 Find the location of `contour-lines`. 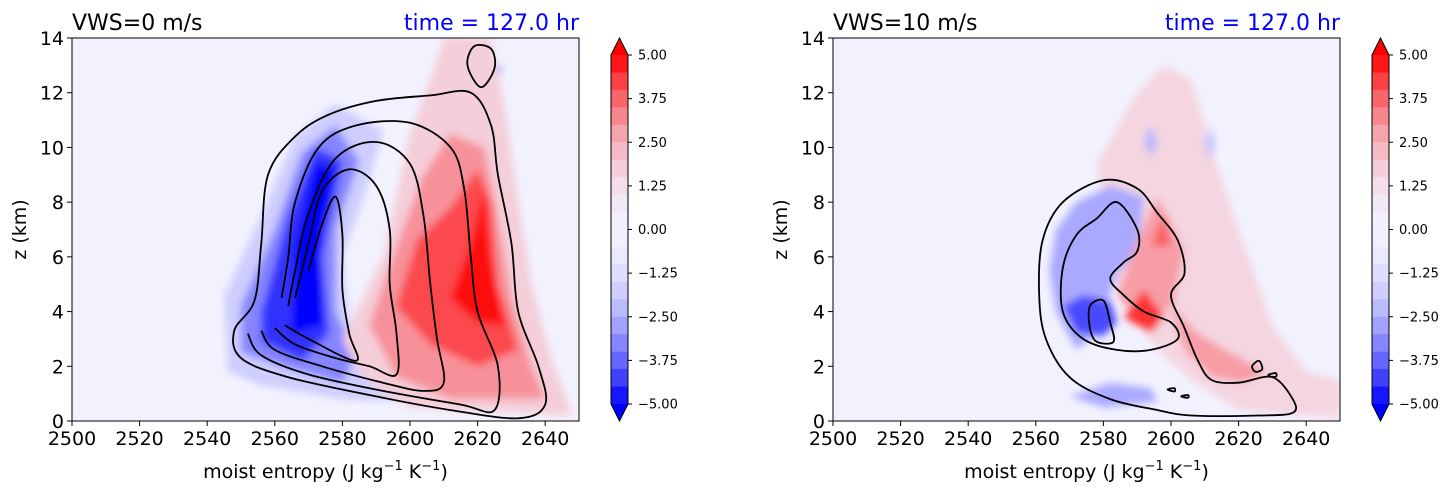

contour-lines is located at coordinates (1167, 297).